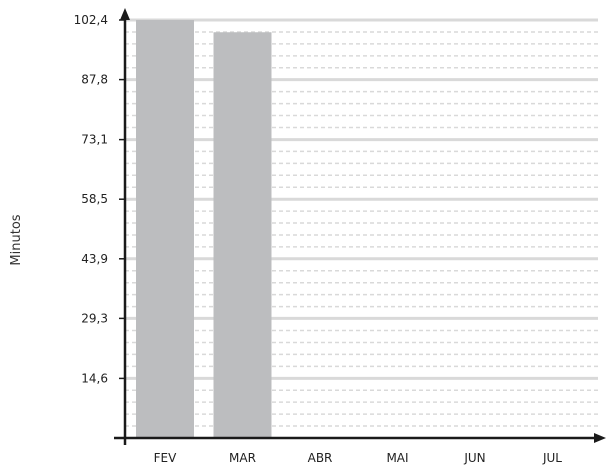 The width and height of the screenshot is (606, 465). Describe the element at coordinates (474, 458) in the screenshot. I see `x-tick-label-jun: JUN` at that location.